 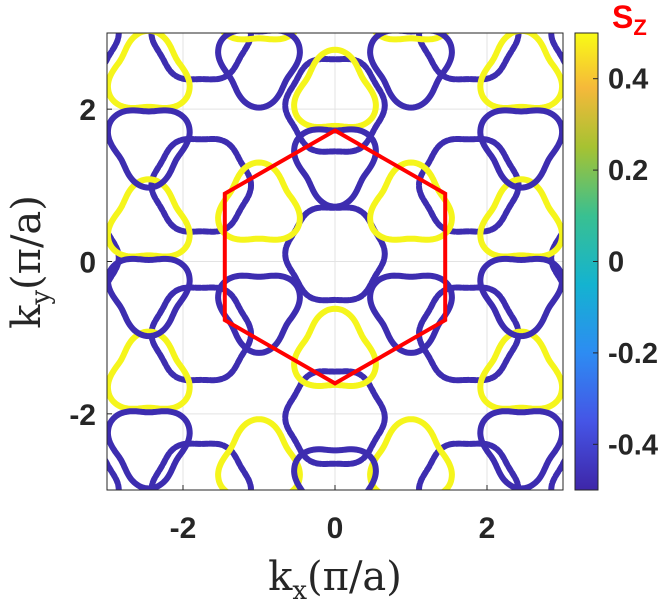 I want to click on y-axis-label-units: (π/a), so click(x=27, y=242).